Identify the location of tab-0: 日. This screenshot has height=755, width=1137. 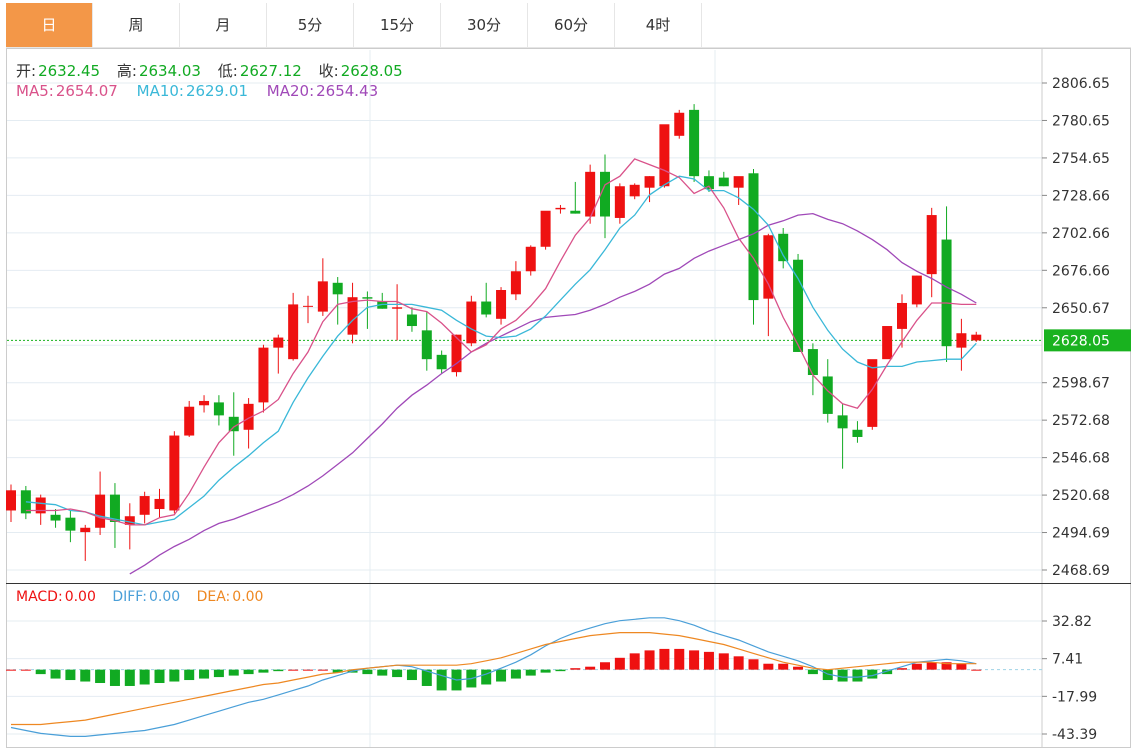
(49, 25).